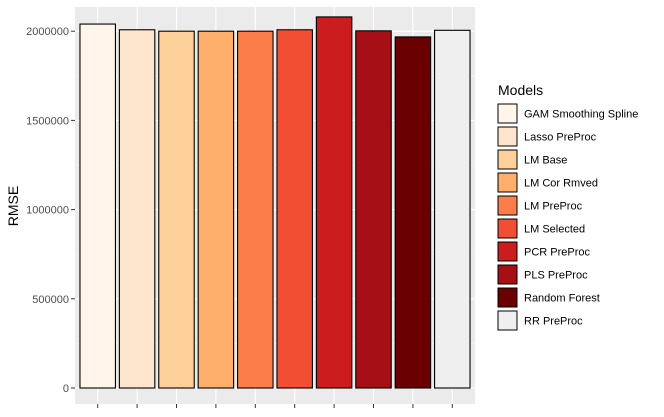  I want to click on bar-lm-selected, so click(294, 209).